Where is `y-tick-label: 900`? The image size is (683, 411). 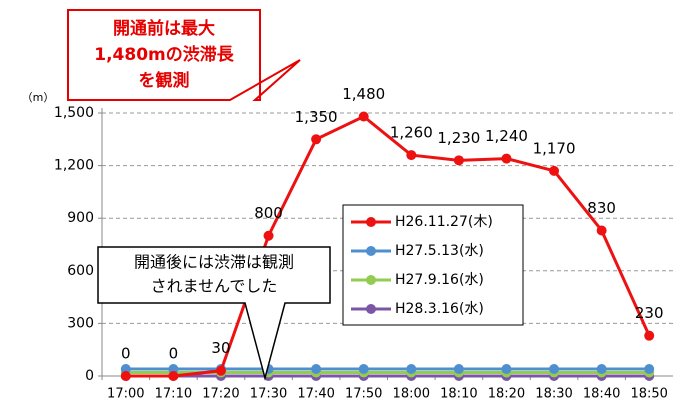
y-tick-label: 900 is located at coordinates (80, 218).